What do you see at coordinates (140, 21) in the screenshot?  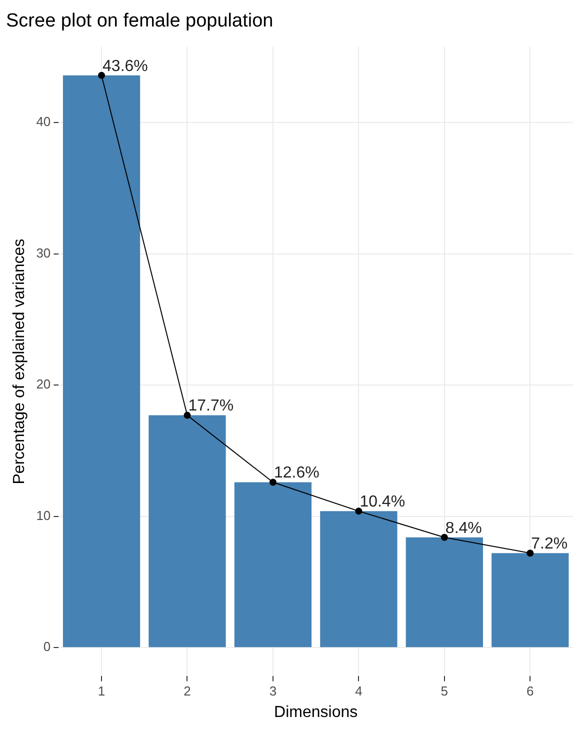 I see `chart-title: Scree plot on female population` at bounding box center [140, 21].